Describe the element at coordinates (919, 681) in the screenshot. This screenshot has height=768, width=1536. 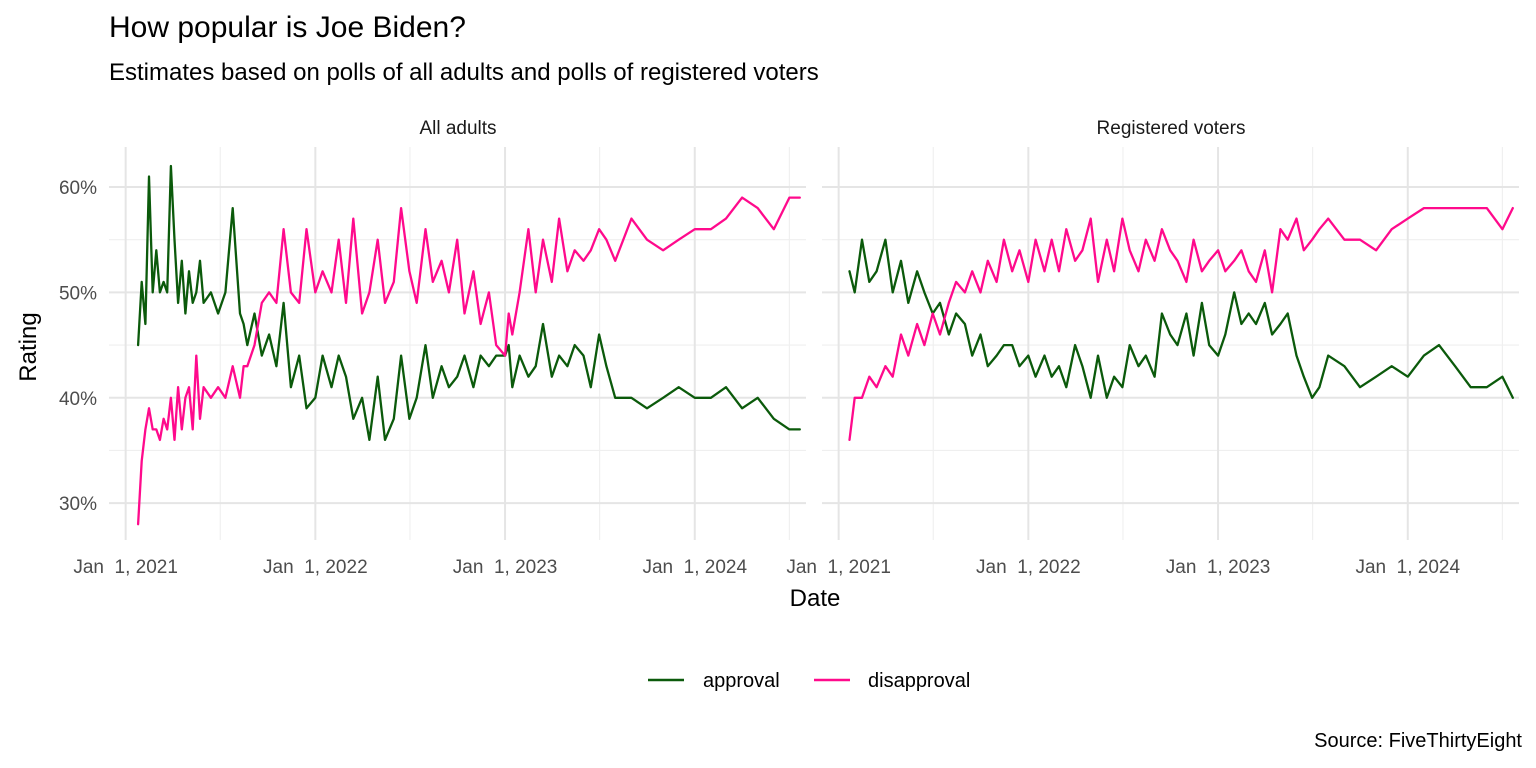
I see `legend-label-disapproval: disapproval` at that location.